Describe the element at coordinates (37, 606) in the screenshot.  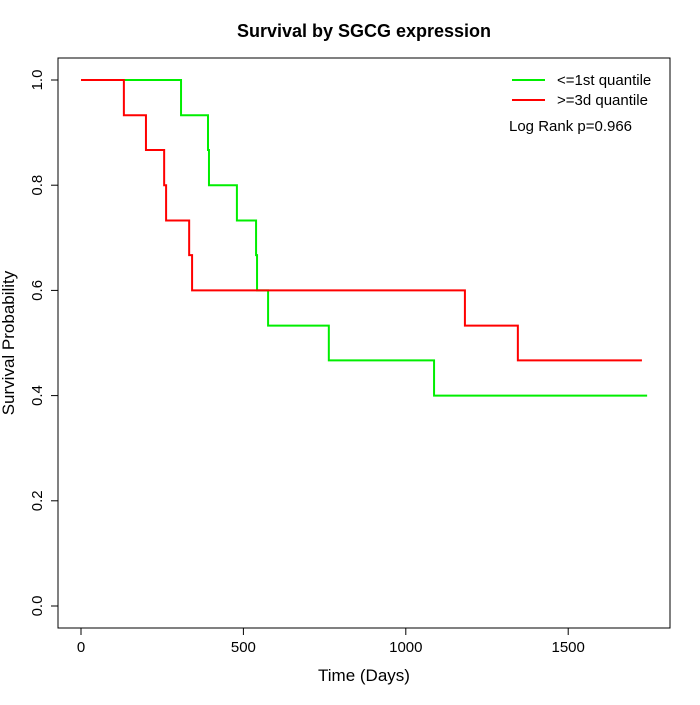
I see `y-tick-label: 0.0` at that location.